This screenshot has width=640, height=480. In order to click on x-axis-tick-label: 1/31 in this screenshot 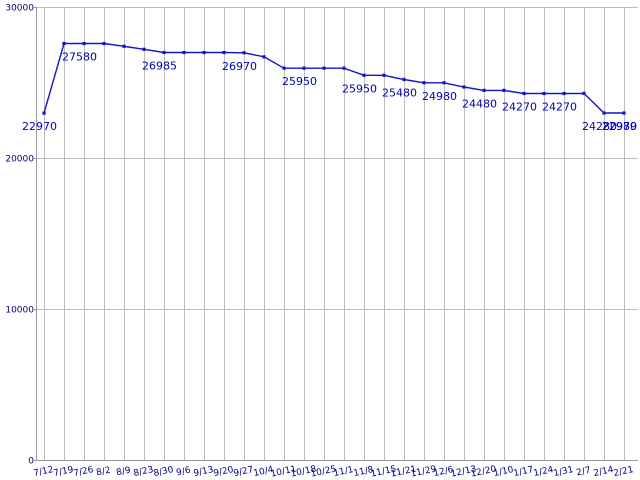, I will do `click(564, 472)`.